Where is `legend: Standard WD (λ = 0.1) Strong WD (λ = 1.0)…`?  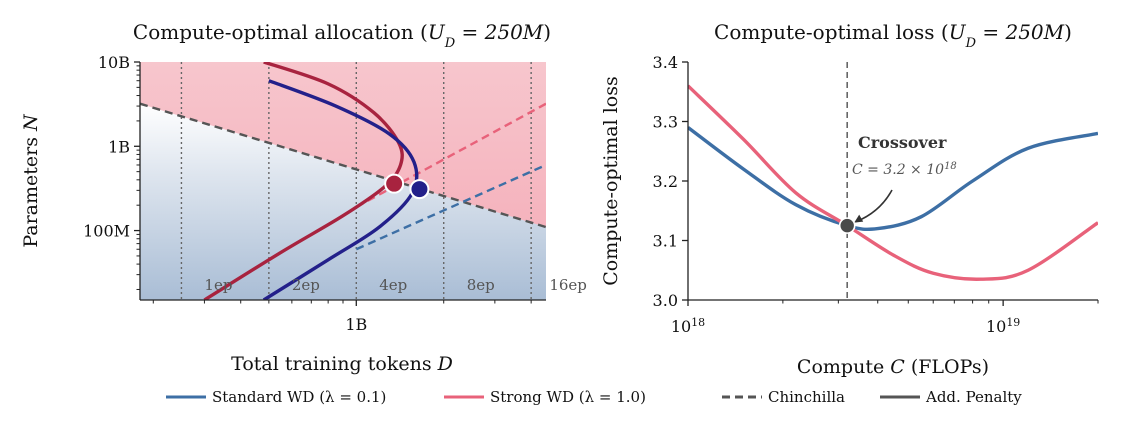
legend: Standard WD (λ = 0.1) Strong WD (λ = 1.0)… is located at coordinates (594, 397).